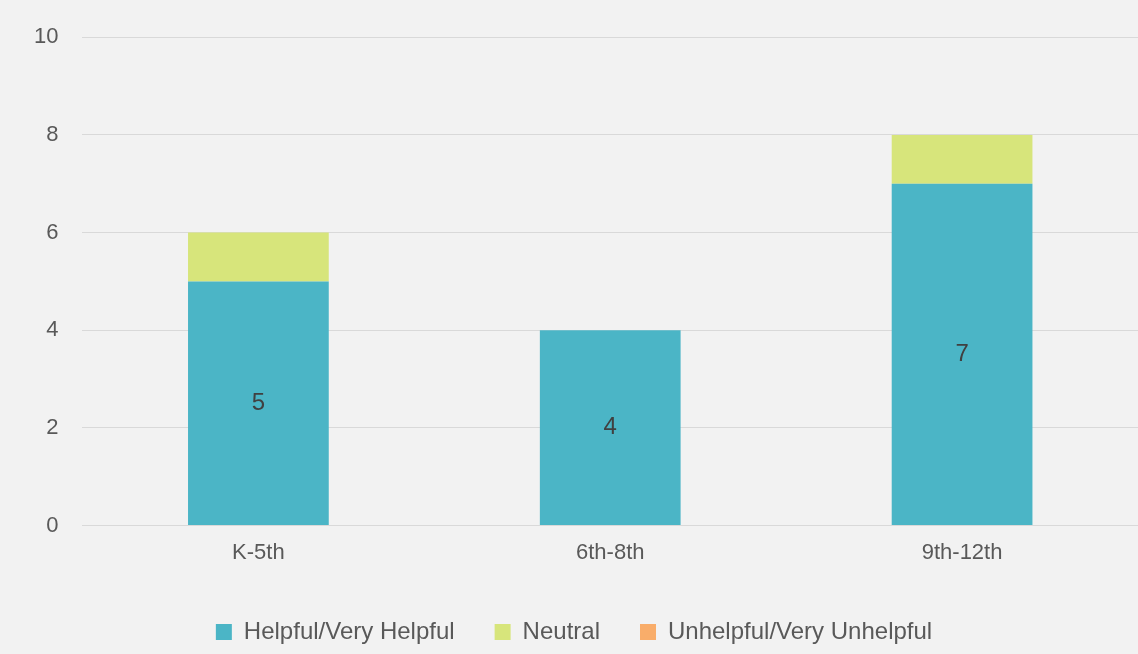 The width and height of the screenshot is (1138, 654). I want to click on y-tick-label: 6, so click(52, 231).